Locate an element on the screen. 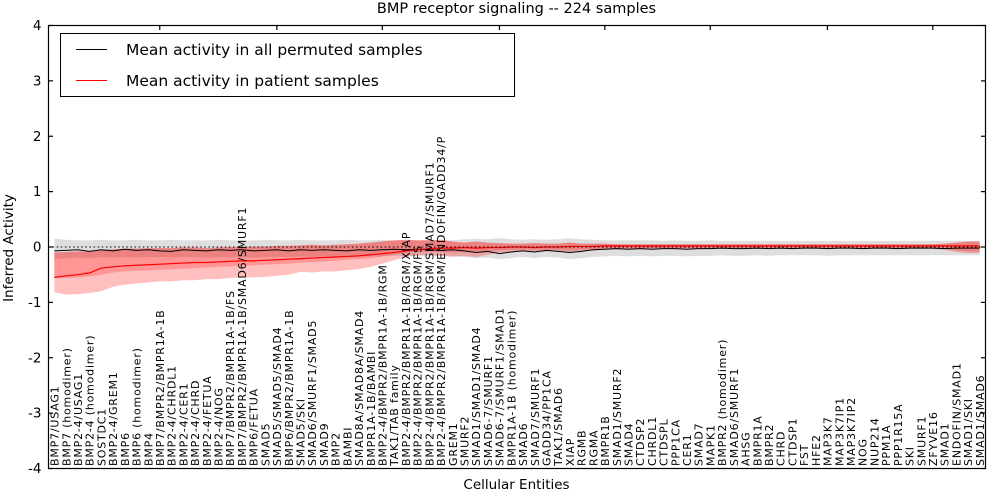 This screenshot has height=500, width=1000. band-patient-samples-range-inner is located at coordinates (517, 259).